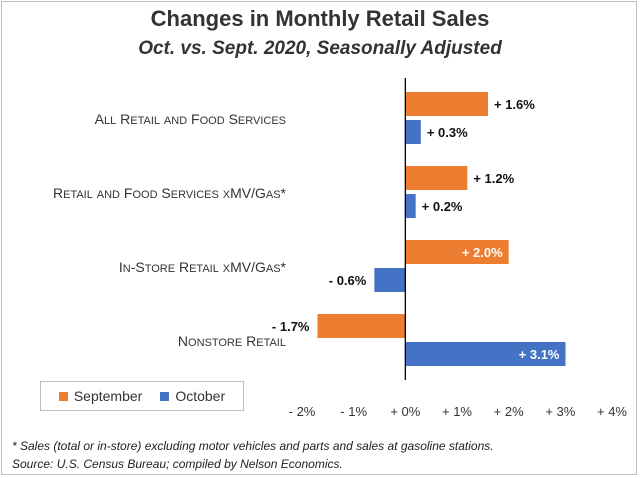 This screenshot has height=478, width=640. Describe the element at coordinates (165, 396) in the screenshot. I see `legend-swatch-october` at that location.